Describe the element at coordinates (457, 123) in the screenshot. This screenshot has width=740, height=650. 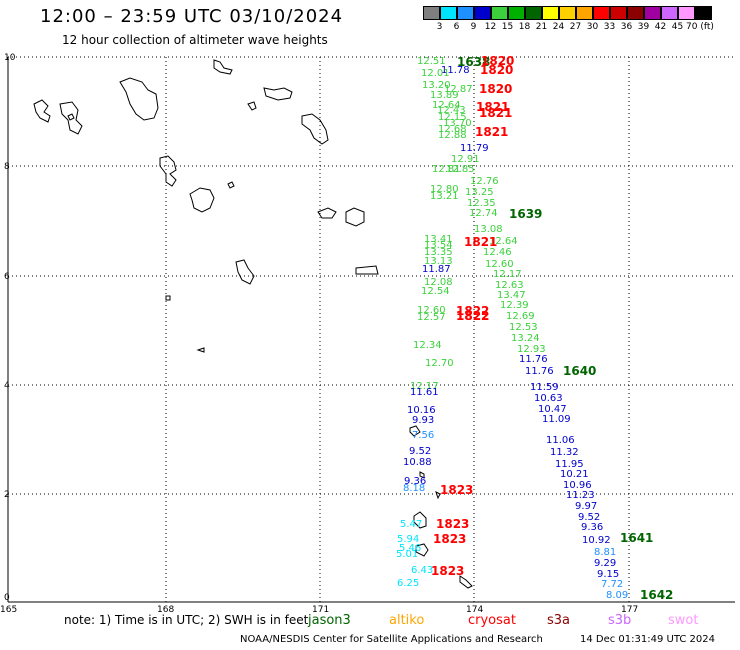
I see `wave-height-value: 13.70` at that location.